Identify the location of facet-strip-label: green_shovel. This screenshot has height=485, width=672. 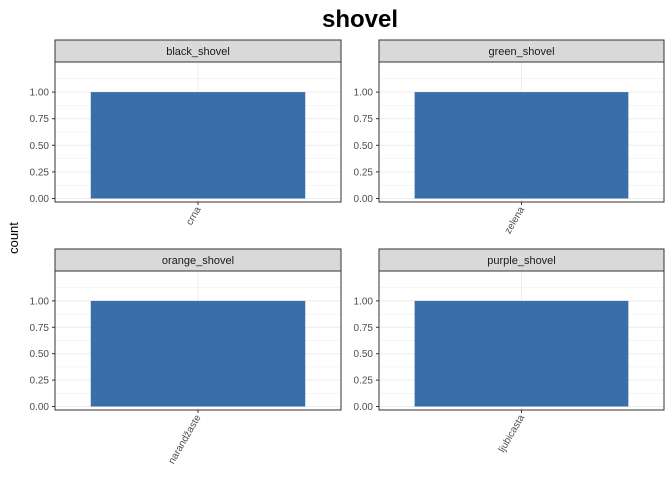
(521, 52).